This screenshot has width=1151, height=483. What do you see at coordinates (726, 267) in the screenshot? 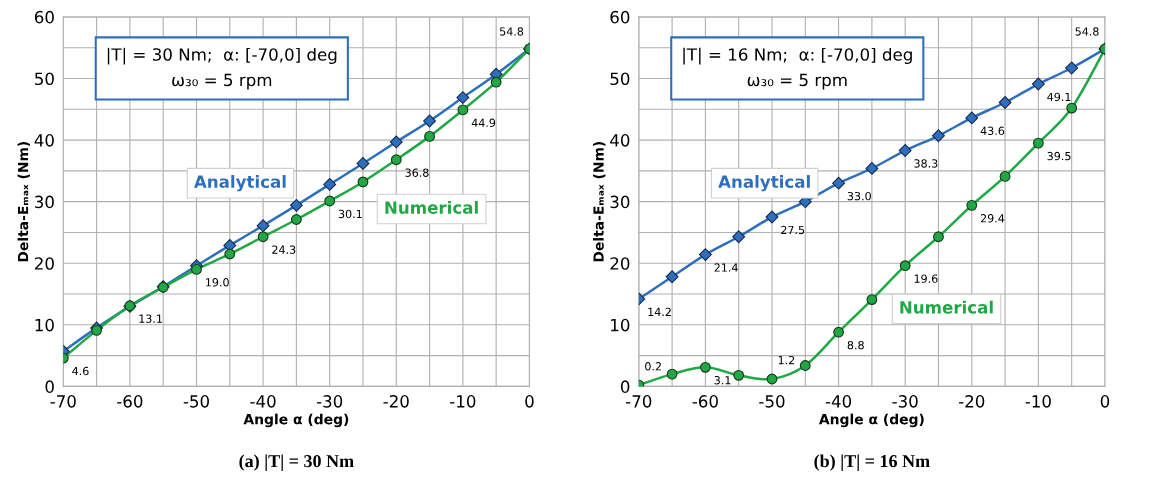
I see `data-label: 21.4` at bounding box center [726, 267].